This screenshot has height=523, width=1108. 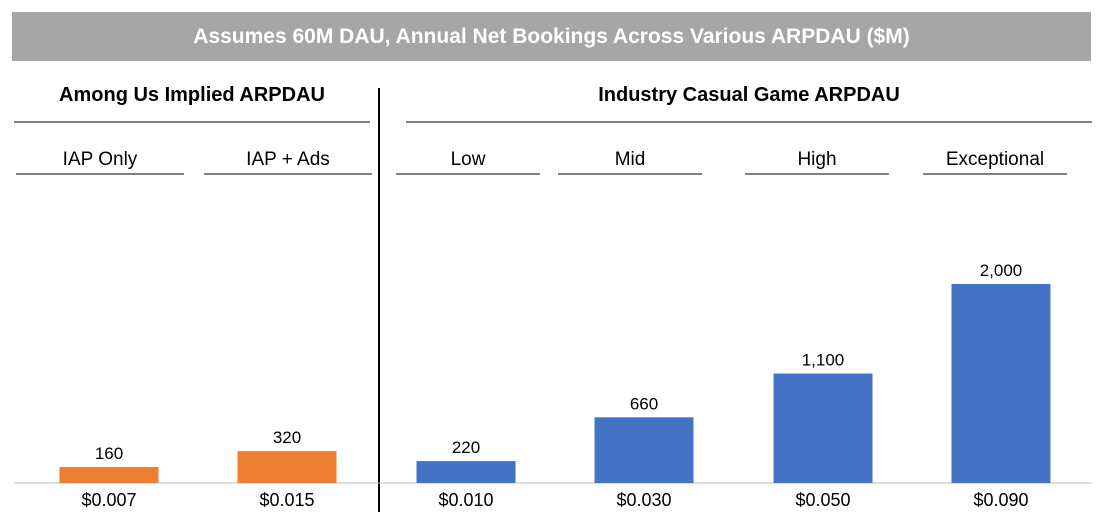 What do you see at coordinates (468, 159) in the screenshot?
I see `category-label-low: Low` at bounding box center [468, 159].